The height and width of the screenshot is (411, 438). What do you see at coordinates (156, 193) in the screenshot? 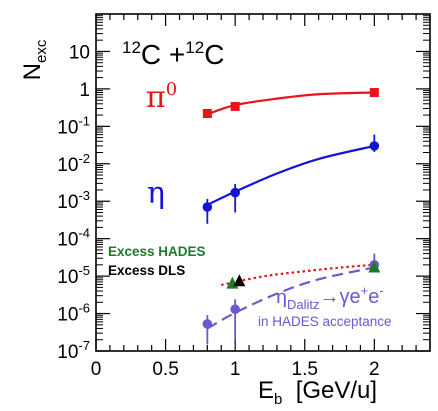
I see `eta-label: η` at bounding box center [156, 193].